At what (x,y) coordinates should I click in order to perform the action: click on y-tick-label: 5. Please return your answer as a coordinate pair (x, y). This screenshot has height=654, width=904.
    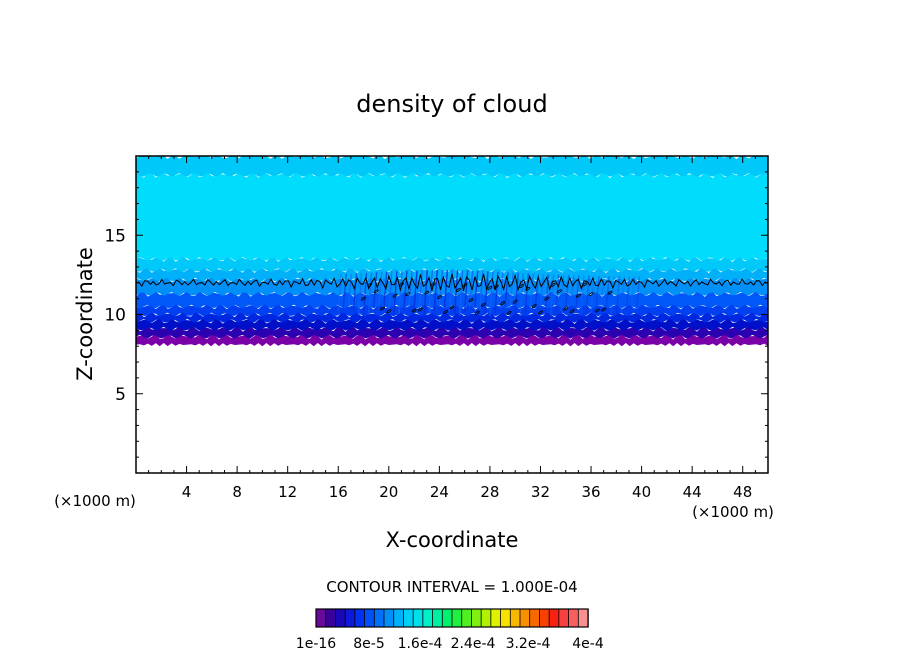
    Looking at the image, I should click on (120, 395).